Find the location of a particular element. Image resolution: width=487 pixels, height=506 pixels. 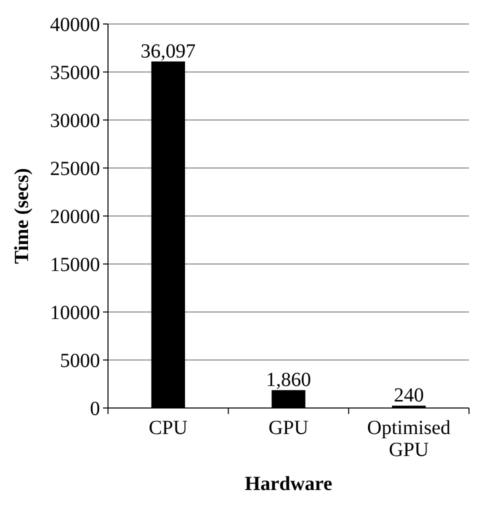

data-label: 1,860 is located at coordinates (288, 380).